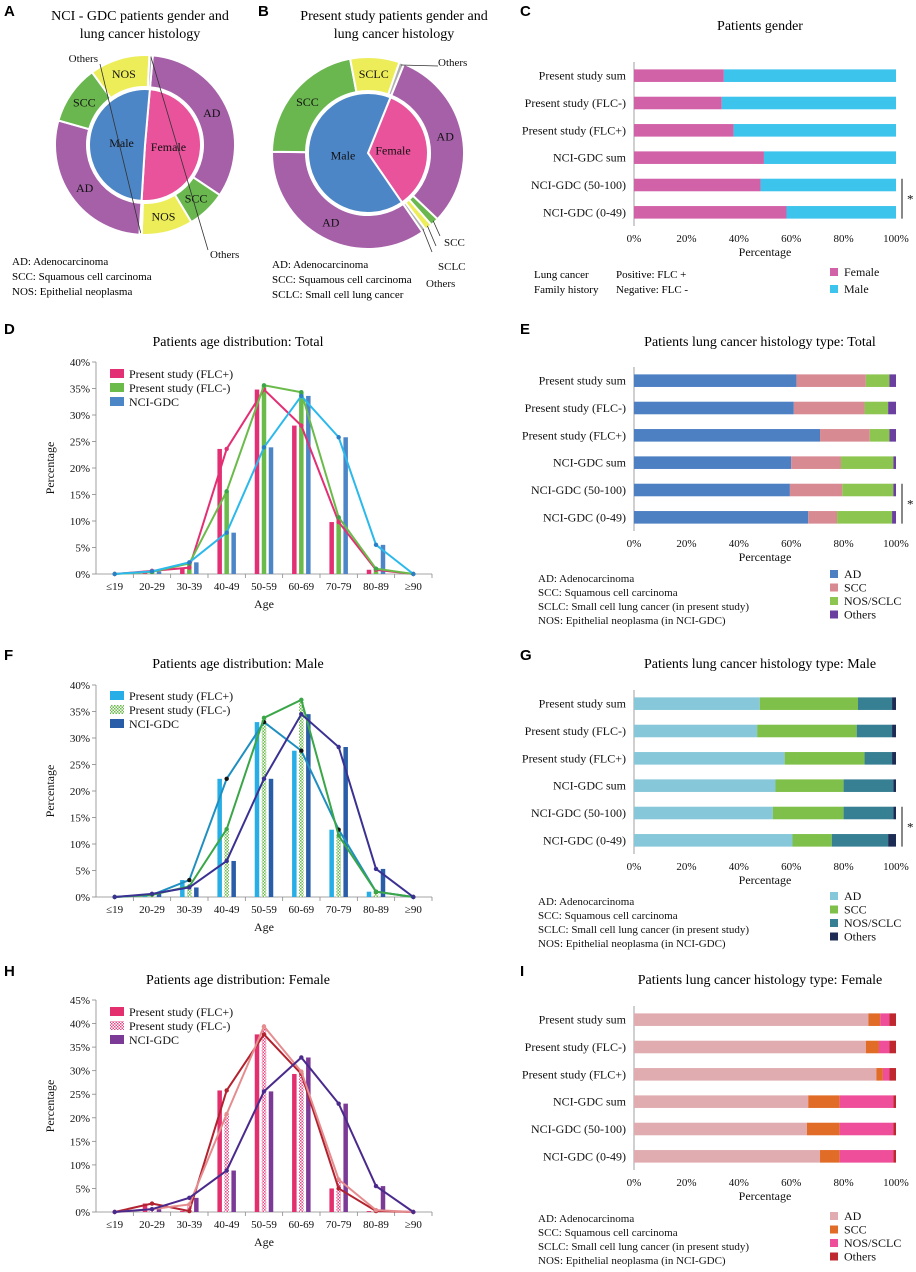  I want to click on panel-letter: C, so click(525, 11).